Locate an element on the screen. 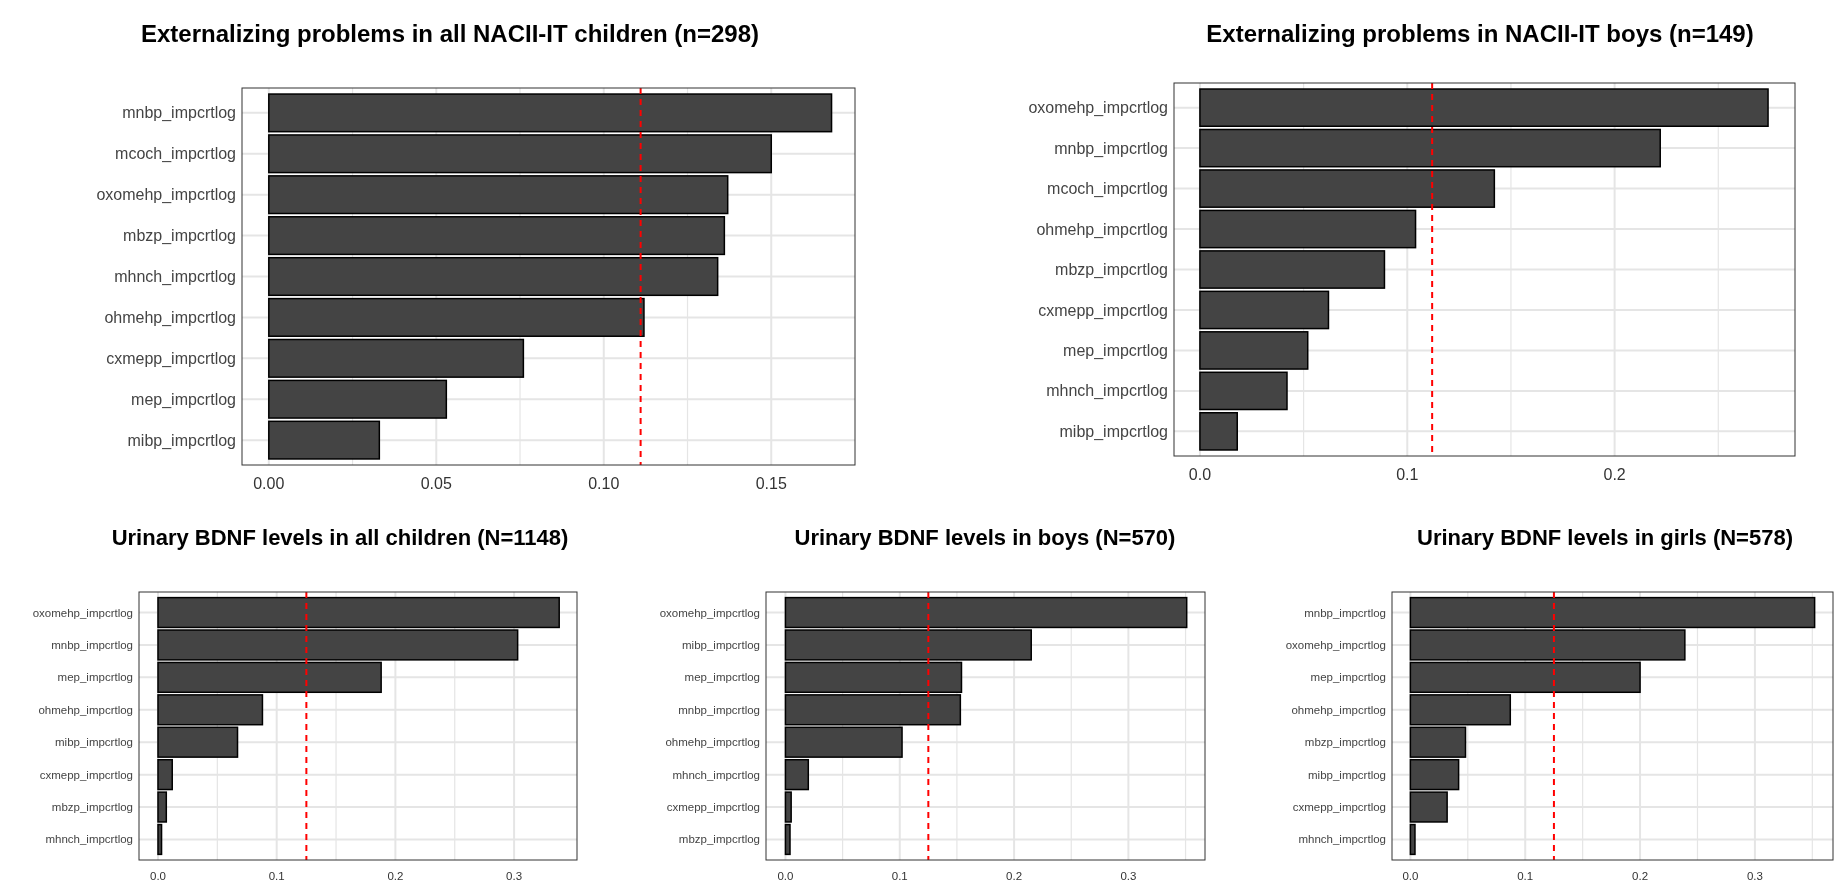 The image size is (1836, 880). chart-title: Urinary BDNF levels in all children (N=1148) is located at coordinates (340, 537).